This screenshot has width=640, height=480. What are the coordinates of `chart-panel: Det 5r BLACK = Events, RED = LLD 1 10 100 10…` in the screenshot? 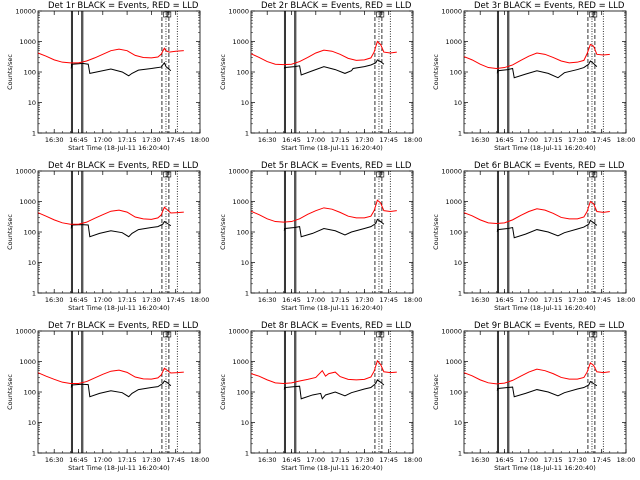 It's located at (320, 236).